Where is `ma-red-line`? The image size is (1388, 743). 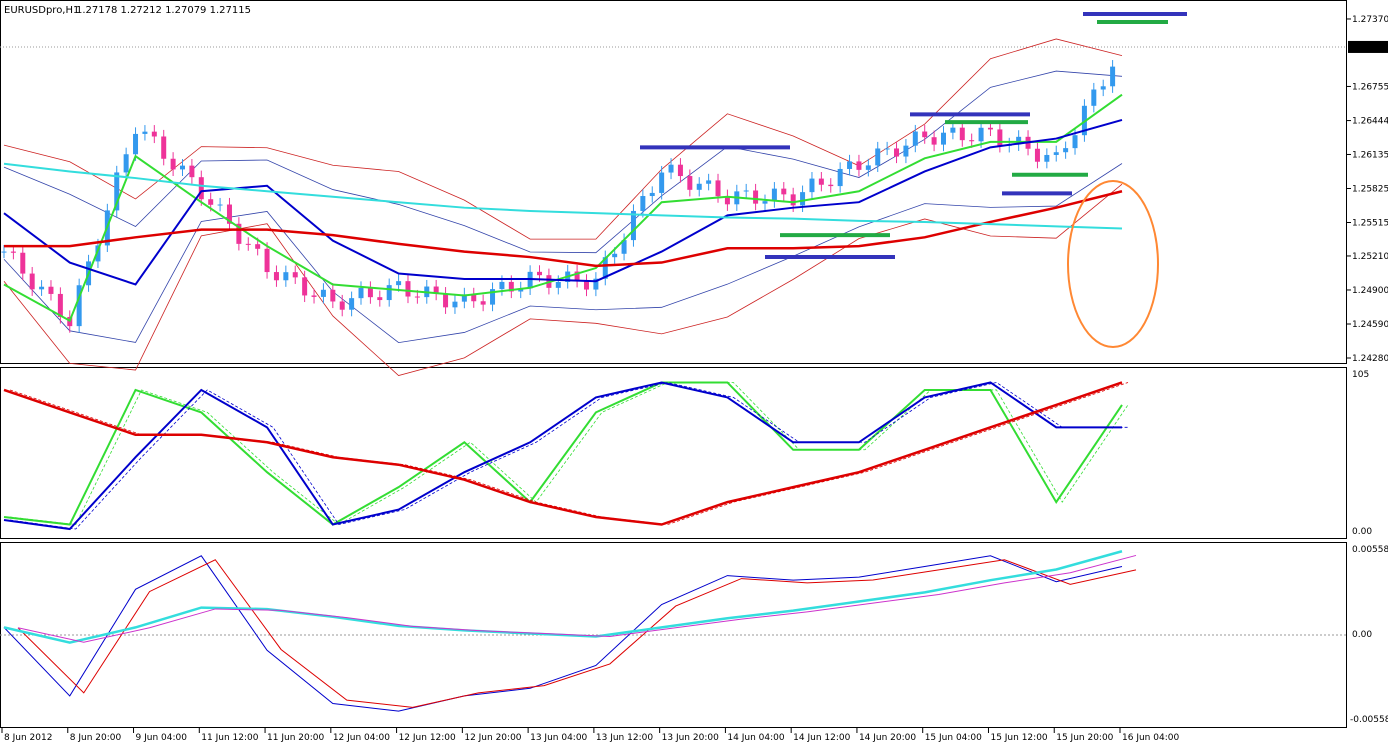 ma-red-line is located at coordinates (563, 229).